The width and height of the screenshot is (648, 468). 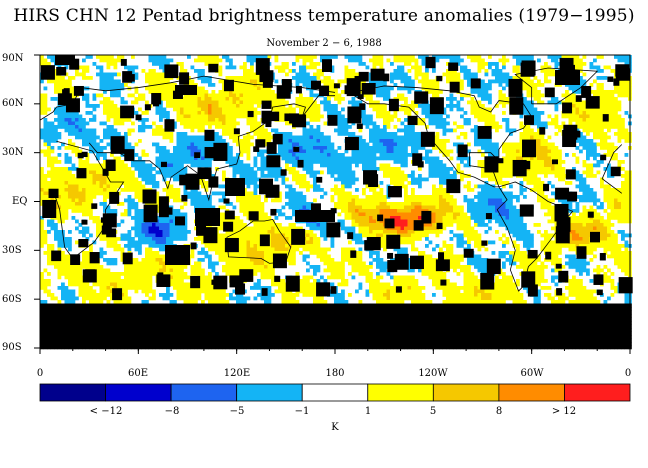 What do you see at coordinates (12, 250) in the screenshot?
I see `lat-label-30s: 30S` at bounding box center [12, 250].